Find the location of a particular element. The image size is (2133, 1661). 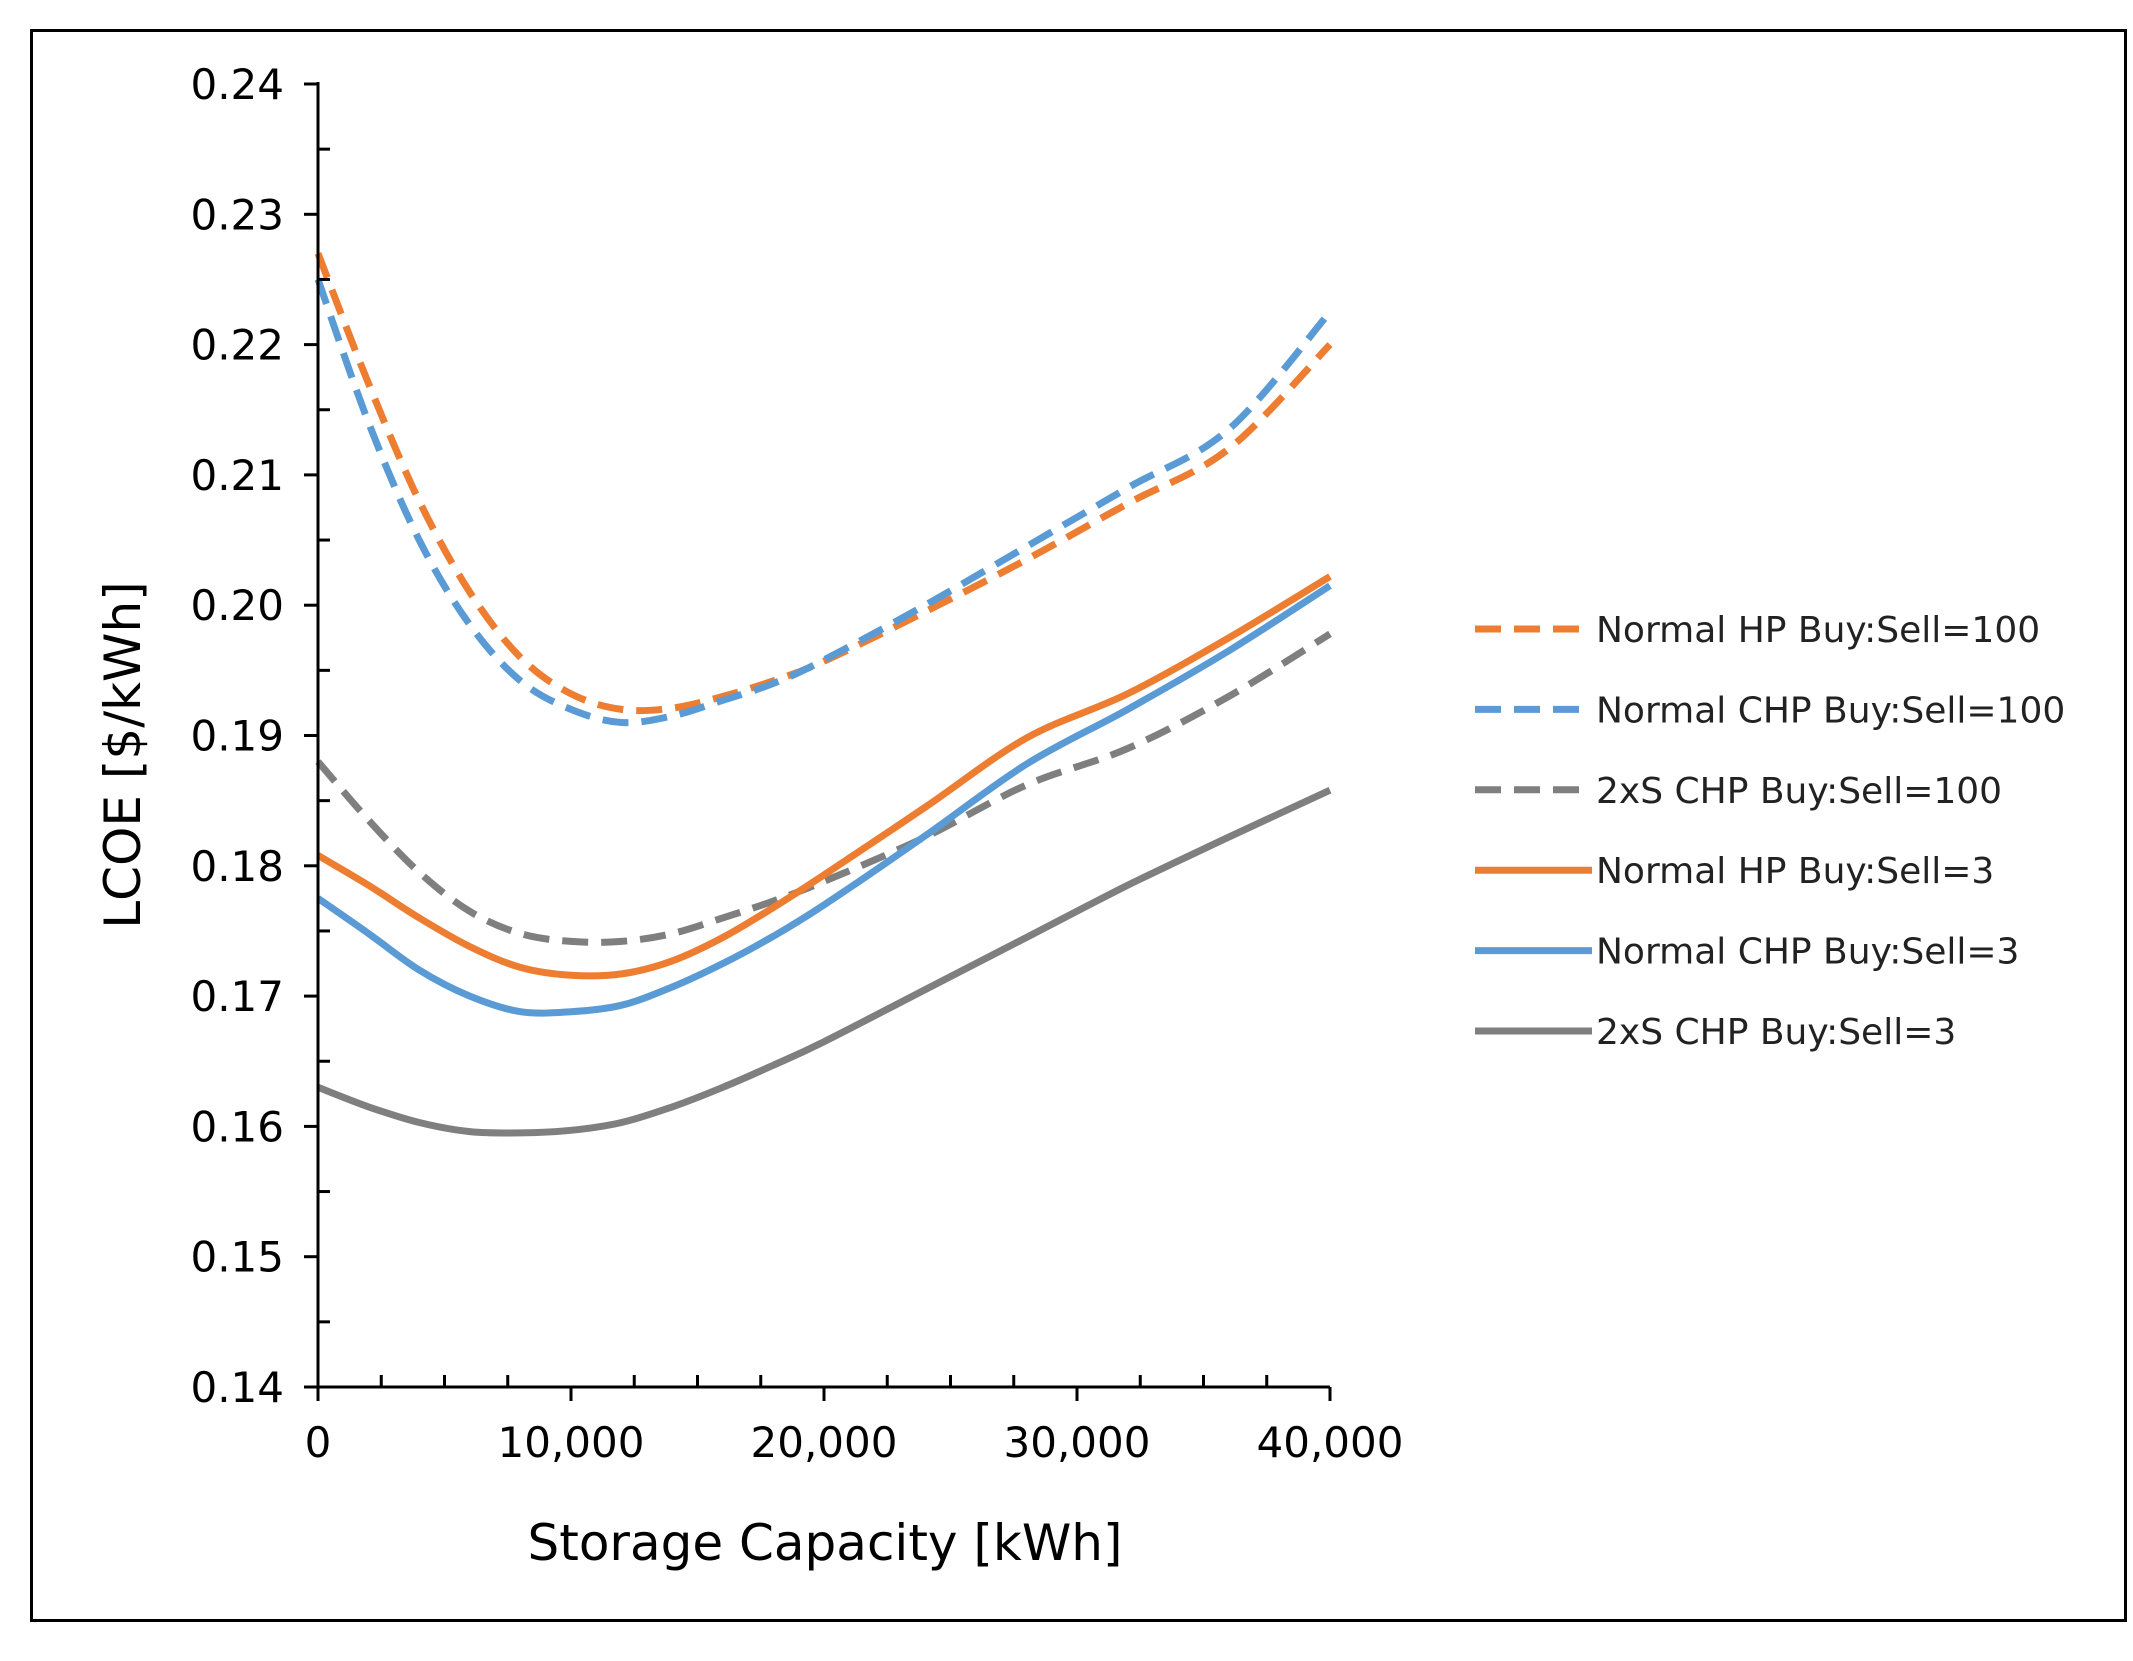

y-tick-label: 0.24 is located at coordinates (237, 84).